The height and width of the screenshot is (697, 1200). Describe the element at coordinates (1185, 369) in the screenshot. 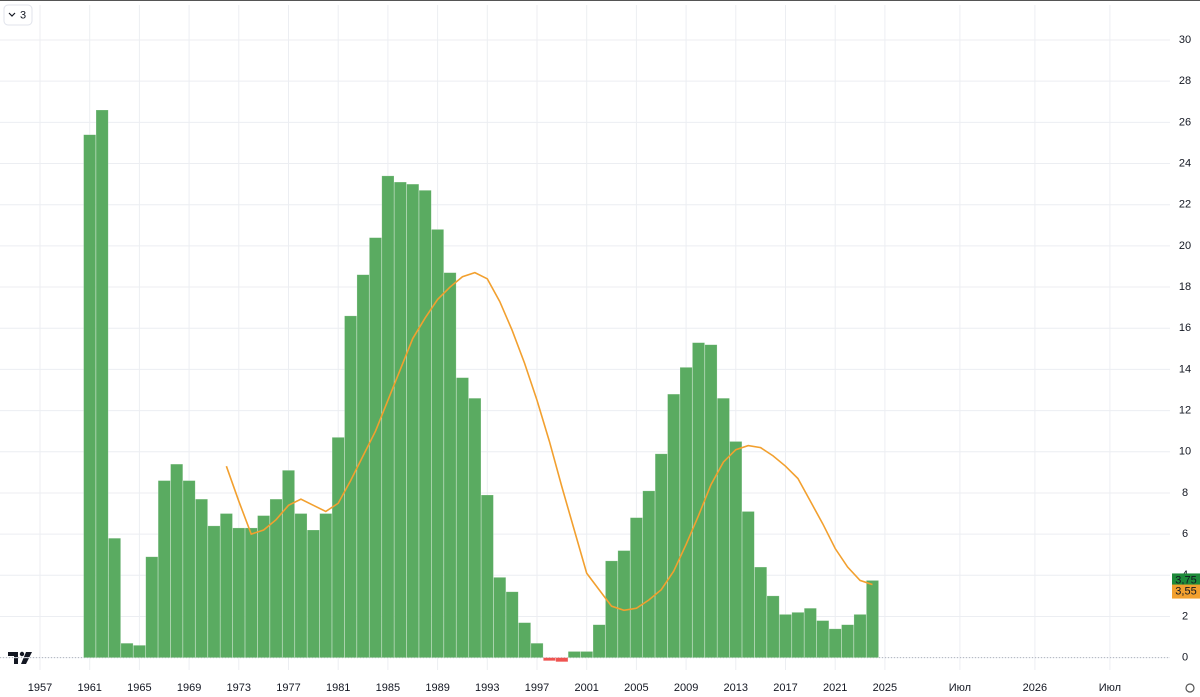

I see `y-tick-label: 14` at that location.